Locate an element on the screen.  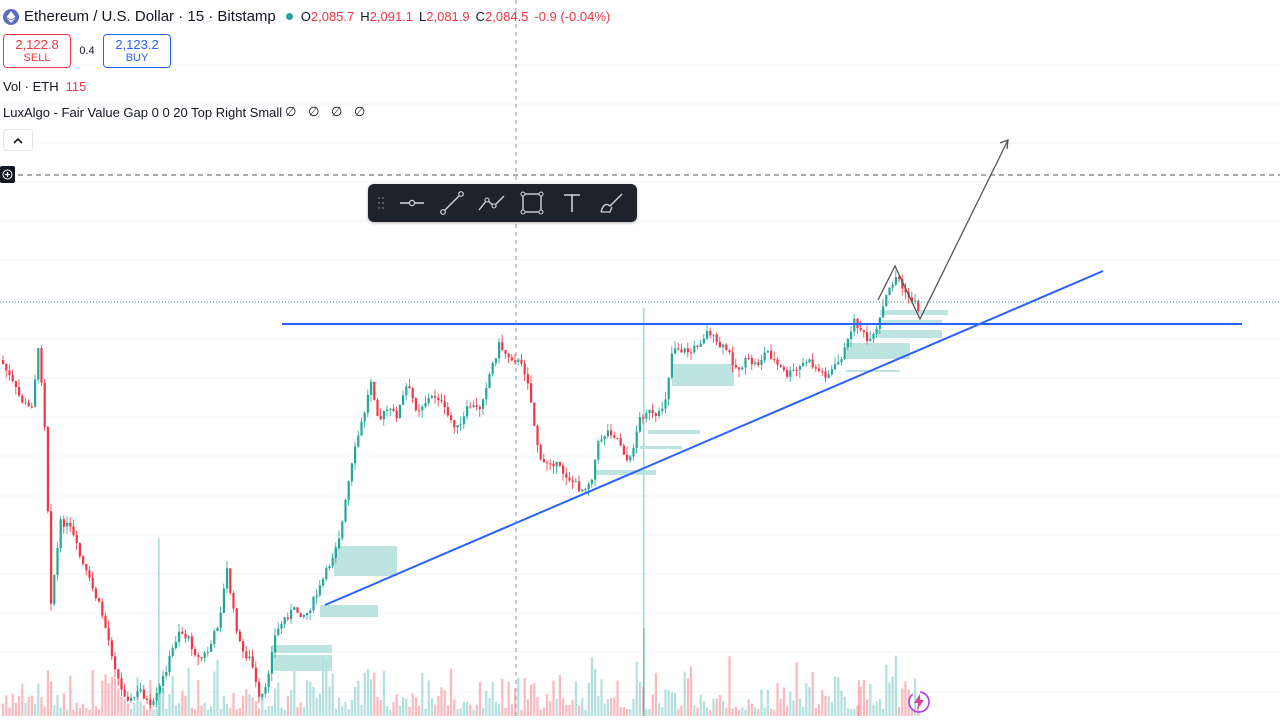
ethereum-icon is located at coordinates (11, 16).